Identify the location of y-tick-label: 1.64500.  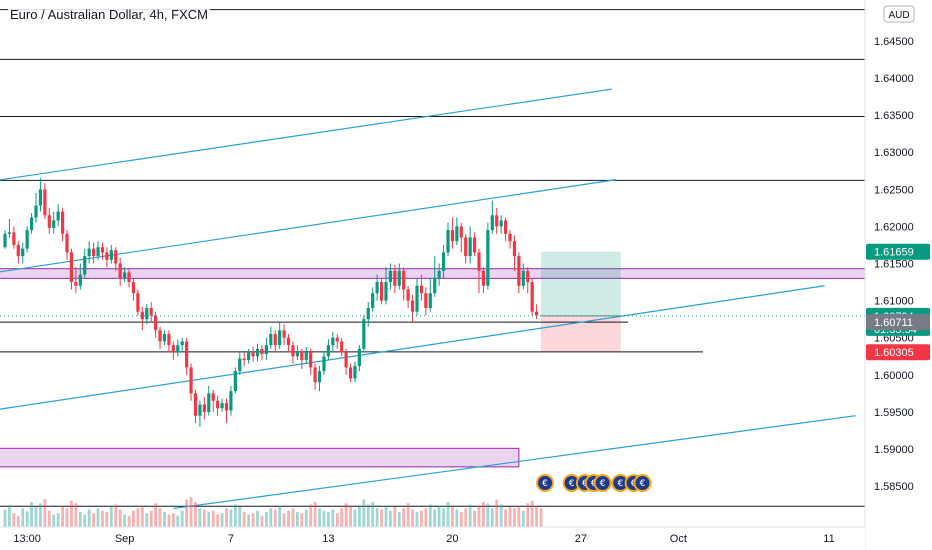
(894, 42).